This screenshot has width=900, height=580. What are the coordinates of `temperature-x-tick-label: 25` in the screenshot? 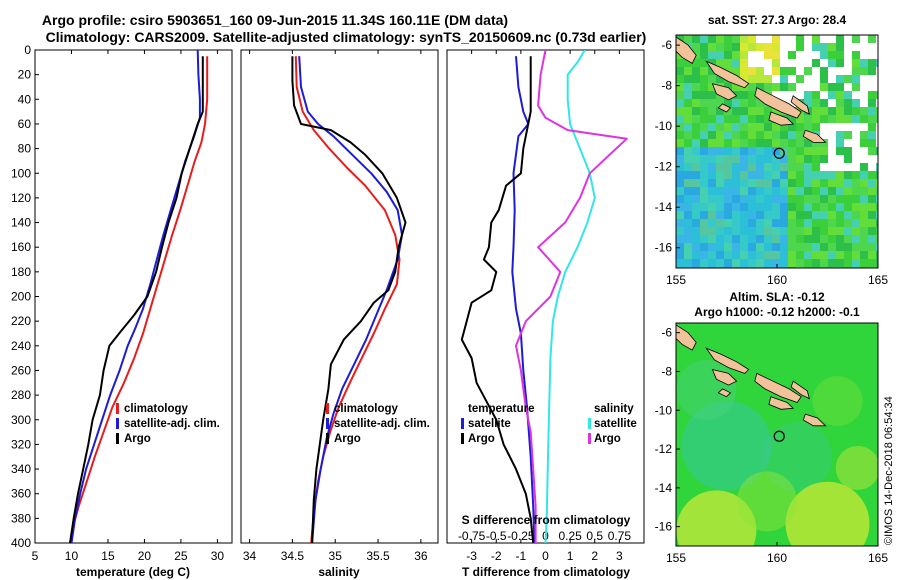 It's located at (181, 556).